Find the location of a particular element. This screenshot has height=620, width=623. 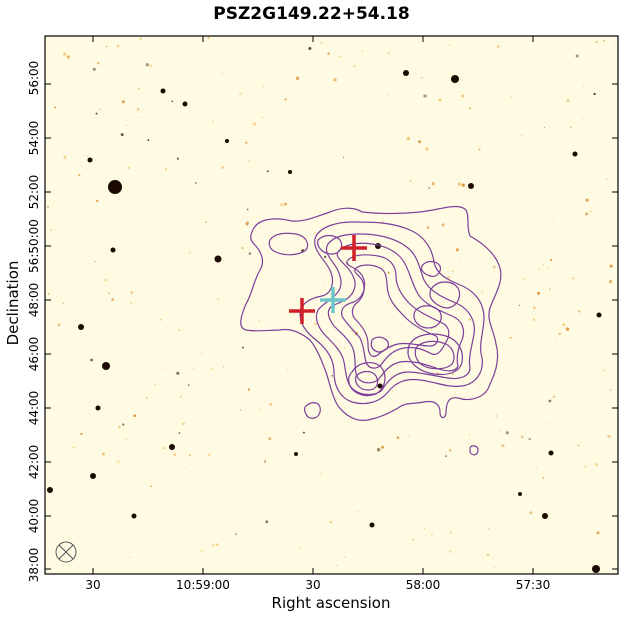

contour-outer is located at coordinates (371, 313).